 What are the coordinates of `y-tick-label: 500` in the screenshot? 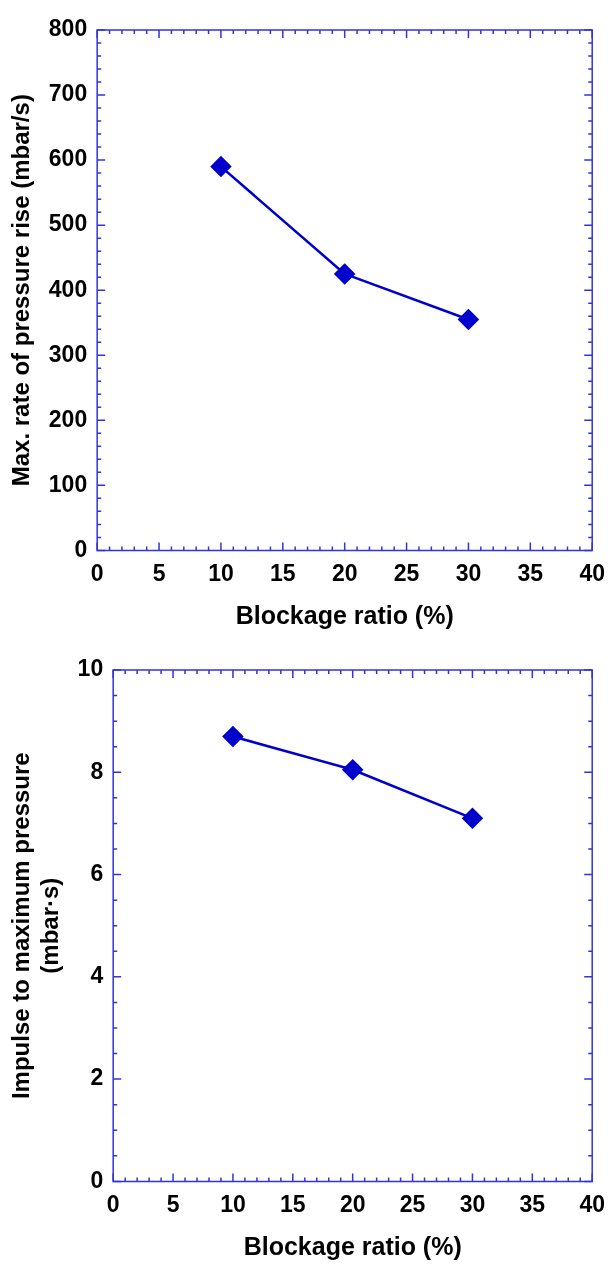 It's located at (68, 223).